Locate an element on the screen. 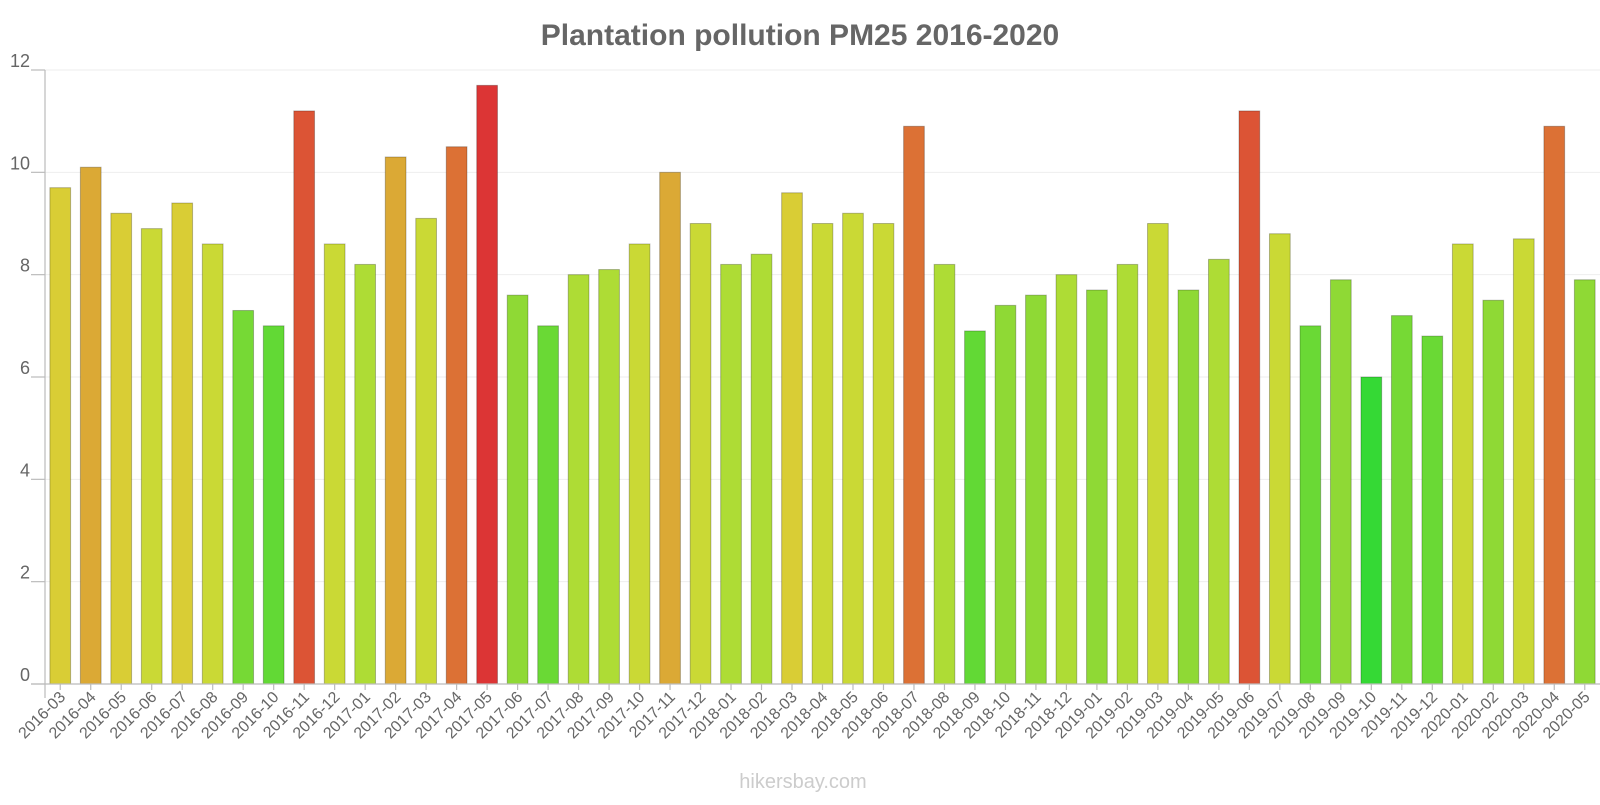 The width and height of the screenshot is (1600, 805). y-tick-label: 6 is located at coordinates (25, 368).